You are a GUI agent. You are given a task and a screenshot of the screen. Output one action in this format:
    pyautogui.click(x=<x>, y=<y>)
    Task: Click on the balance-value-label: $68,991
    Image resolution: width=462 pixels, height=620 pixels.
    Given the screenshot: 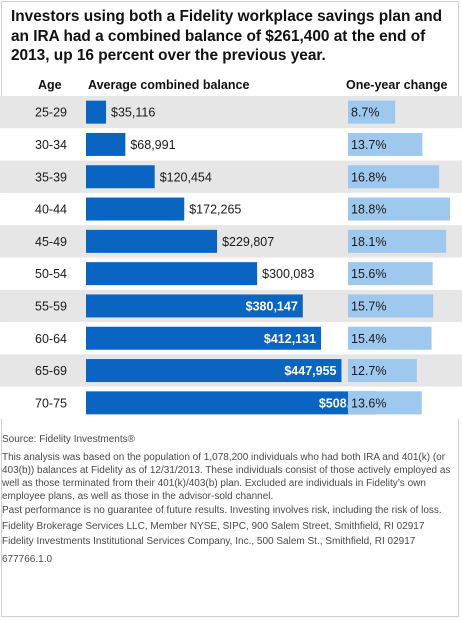 What is the action you would take?
    pyautogui.click(x=152, y=145)
    